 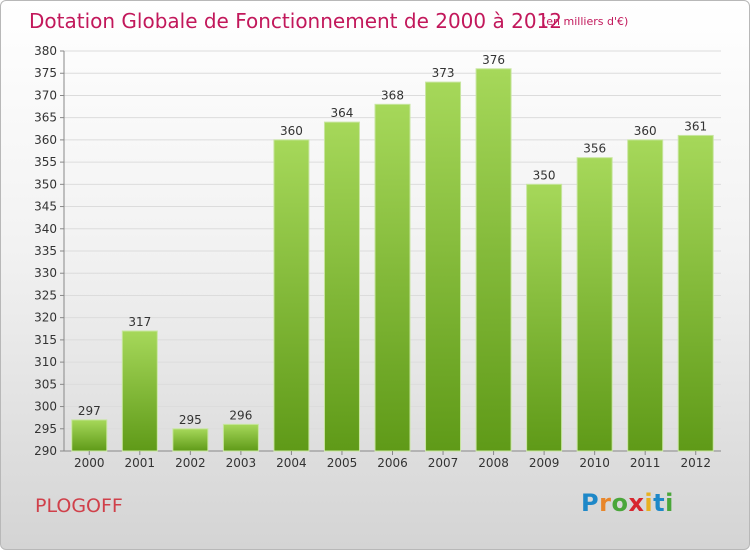 I want to click on y-tick-label: 355, so click(x=45, y=162).